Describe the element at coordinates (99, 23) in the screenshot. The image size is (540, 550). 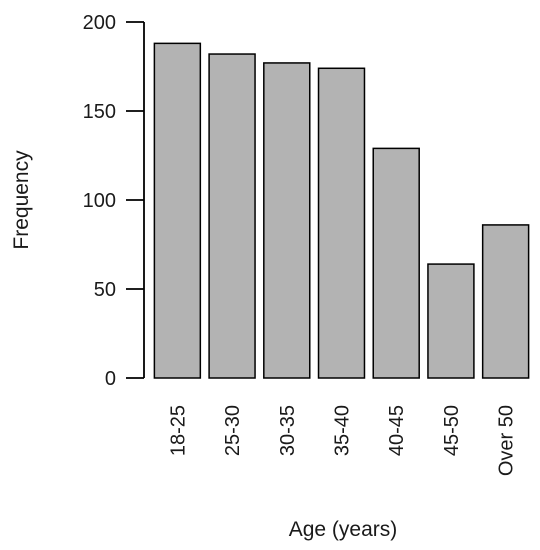
I see `y-tick-label: 200` at that location.